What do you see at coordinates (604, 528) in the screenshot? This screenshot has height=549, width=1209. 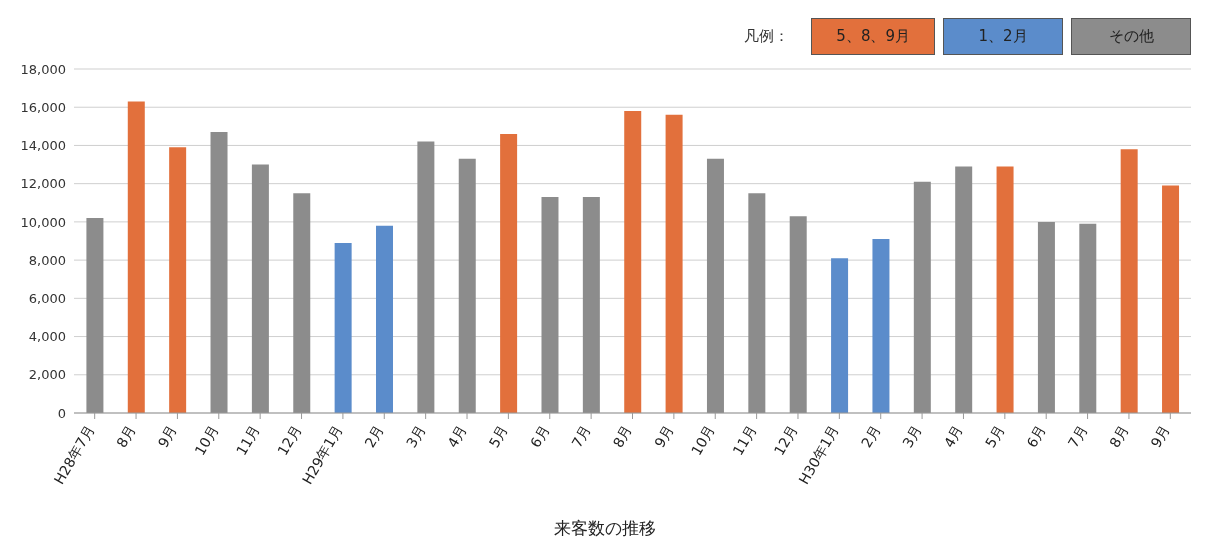 I see `text: 来客数の推移` at bounding box center [604, 528].